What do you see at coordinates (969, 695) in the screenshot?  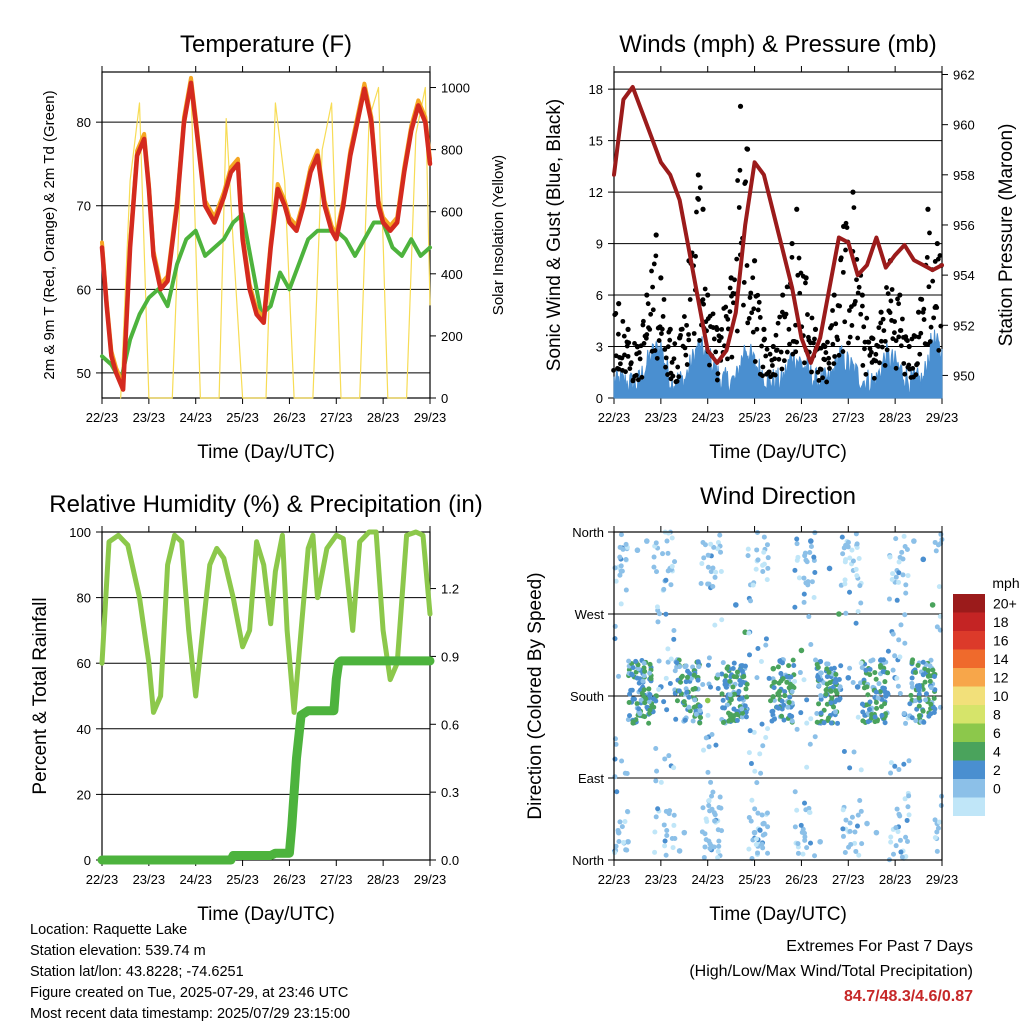 I see `legend-swatch` at bounding box center [969, 695].